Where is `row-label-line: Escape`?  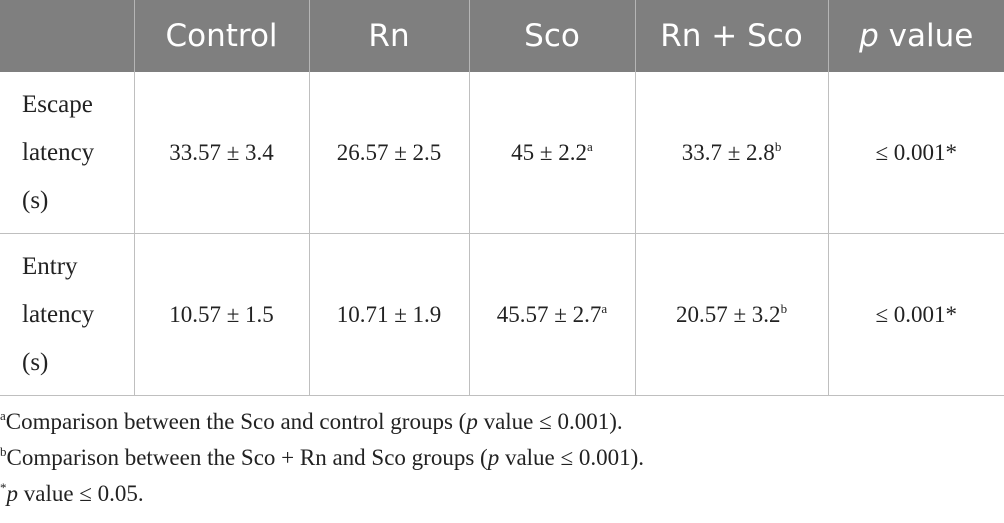 row-label-line: Escape is located at coordinates (57, 104).